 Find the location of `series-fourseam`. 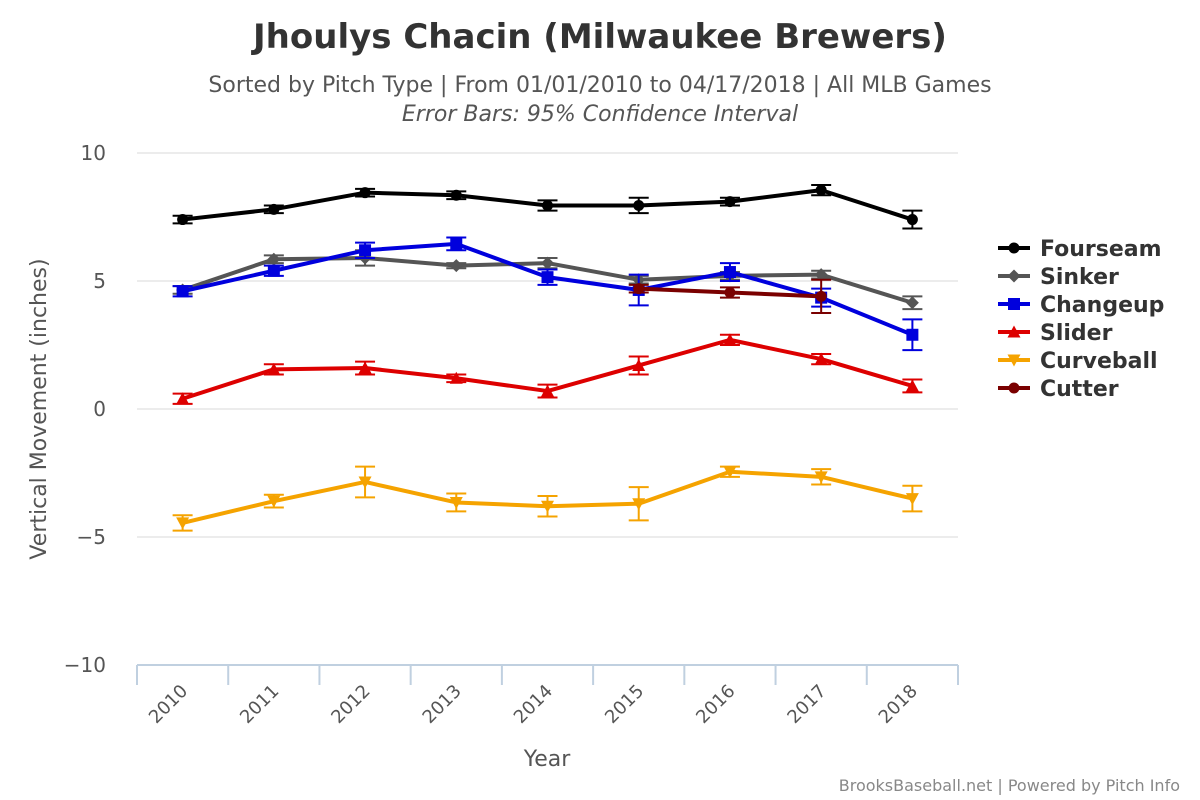

series-fourseam is located at coordinates (547, 207).